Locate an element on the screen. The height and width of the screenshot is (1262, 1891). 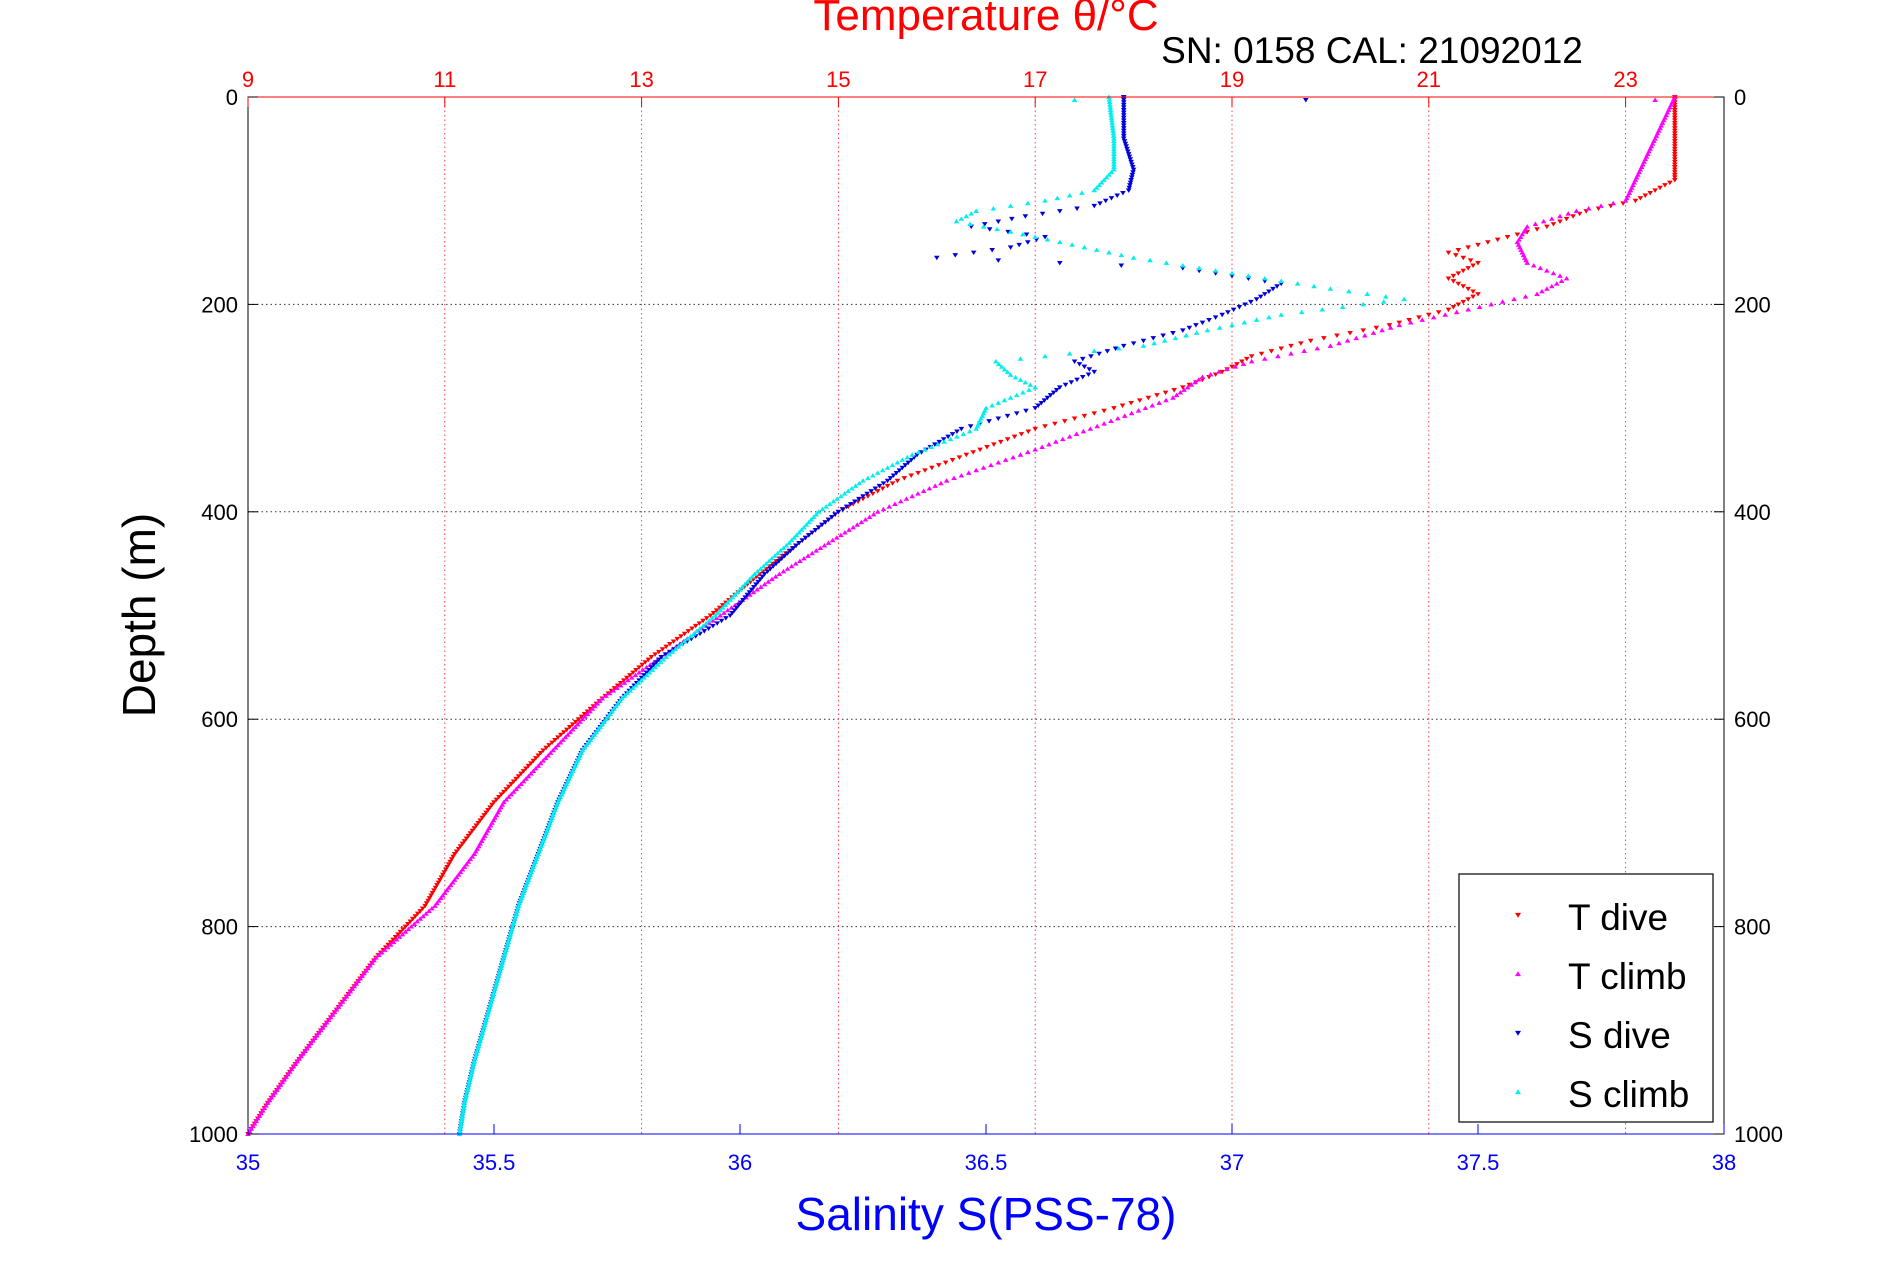
depth-tick-label-right: 1000 is located at coordinates (1758, 1134).